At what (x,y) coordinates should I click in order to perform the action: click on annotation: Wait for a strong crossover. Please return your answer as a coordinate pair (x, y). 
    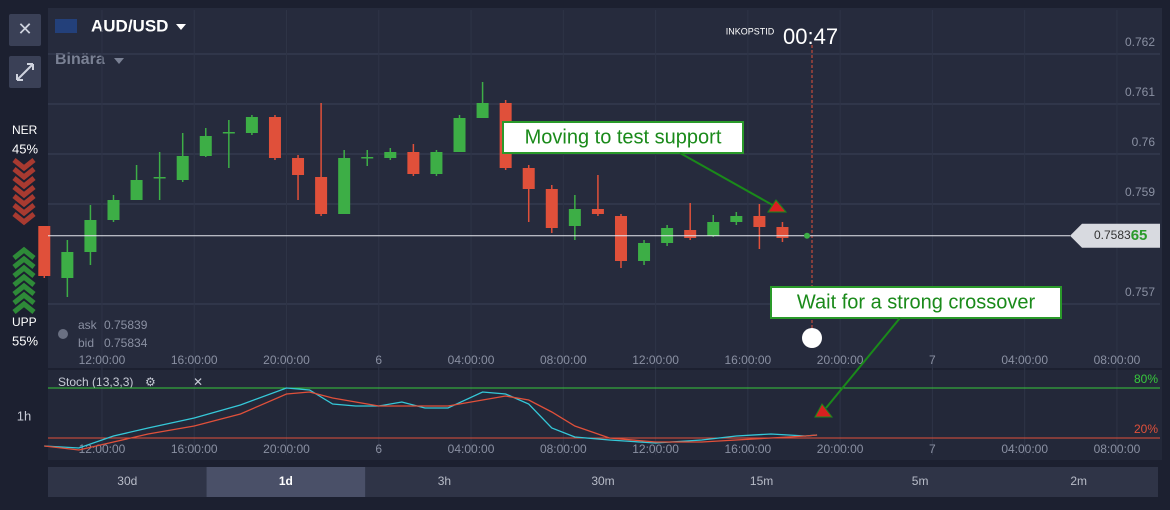
    Looking at the image, I should click on (916, 302).